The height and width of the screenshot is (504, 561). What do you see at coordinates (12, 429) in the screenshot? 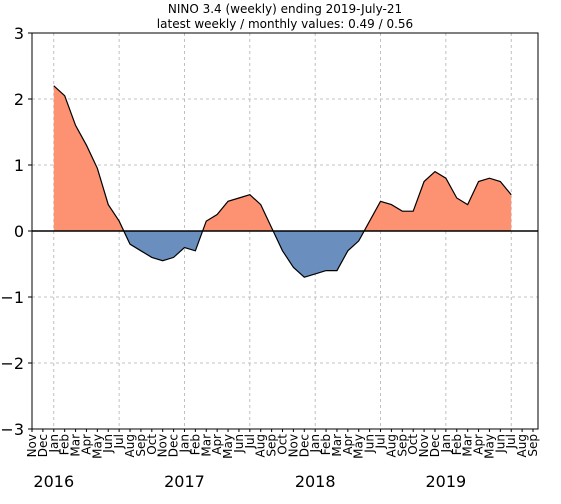
I see `y-tick-label: −3` at bounding box center [12, 429].